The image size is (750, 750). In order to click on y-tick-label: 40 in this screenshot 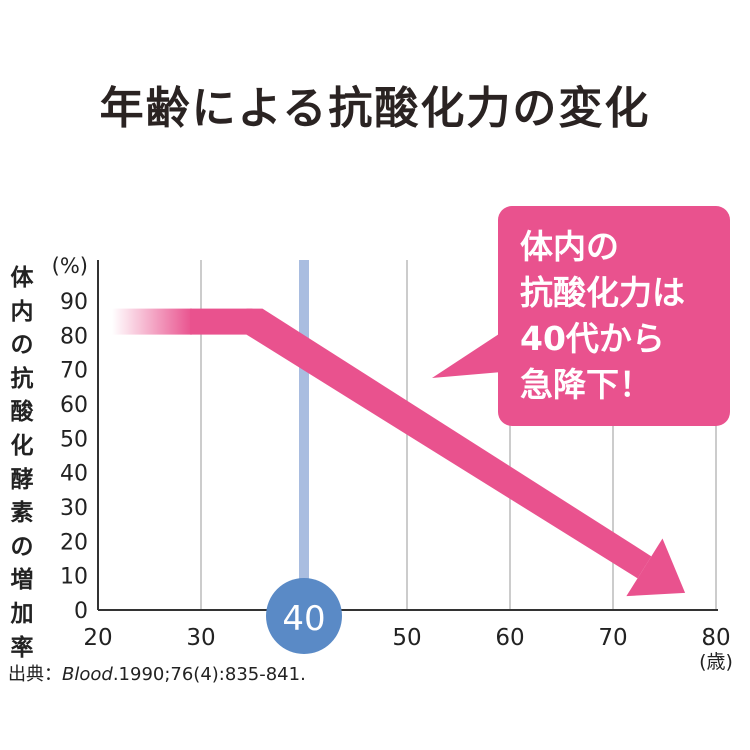, I will do `click(74, 474)`.